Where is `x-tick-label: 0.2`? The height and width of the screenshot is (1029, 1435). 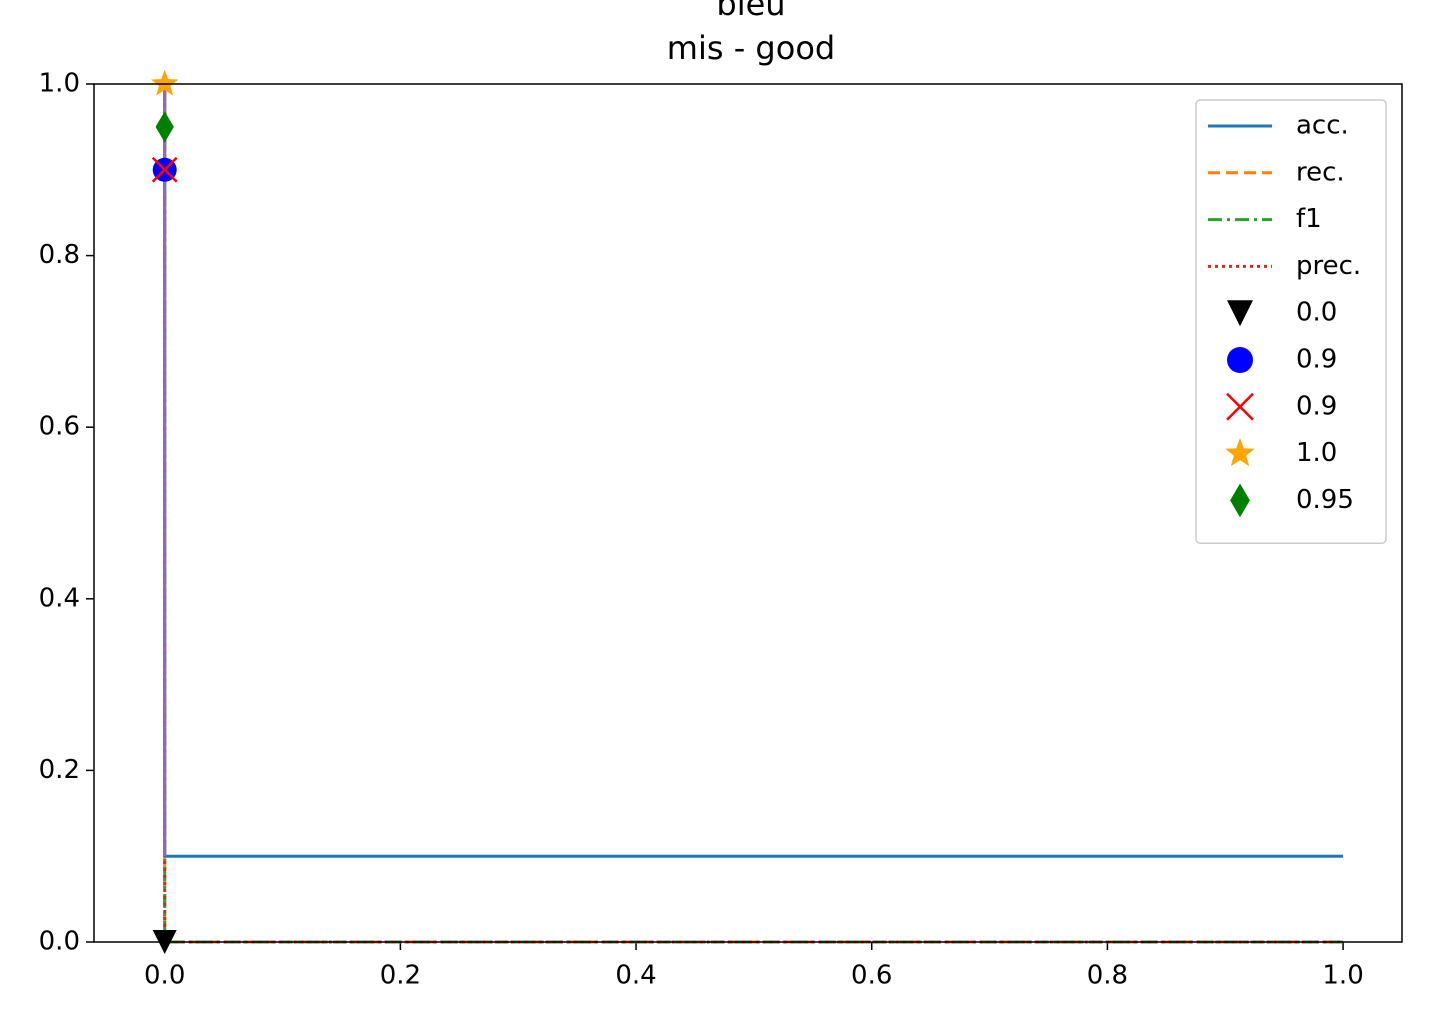
x-tick-label: 0.2 is located at coordinates (400, 976).